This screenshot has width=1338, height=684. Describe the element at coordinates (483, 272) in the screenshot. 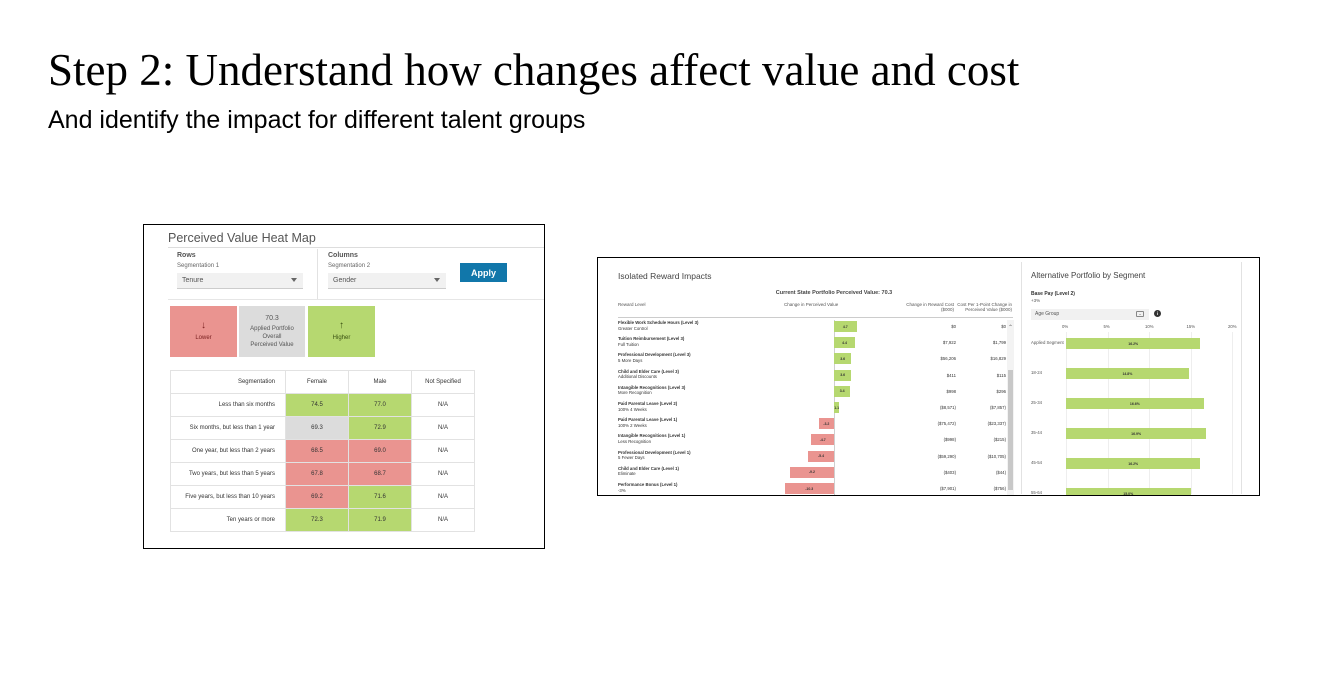

I see `apply-button: Apply` at that location.